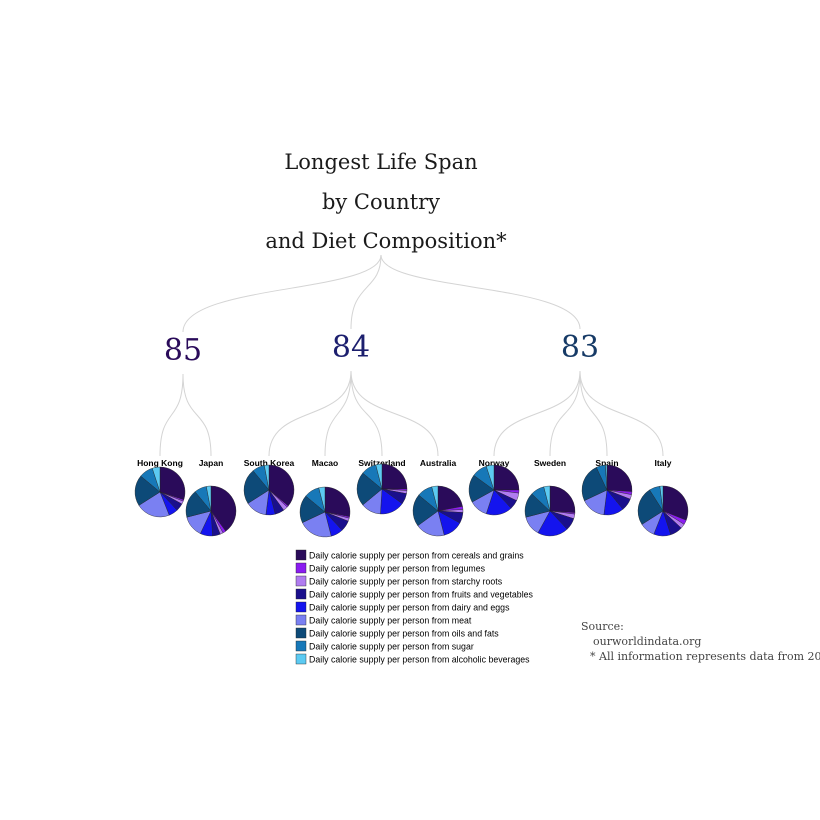 The image size is (820, 820). I want to click on title-line-2: by Country, so click(381, 202).